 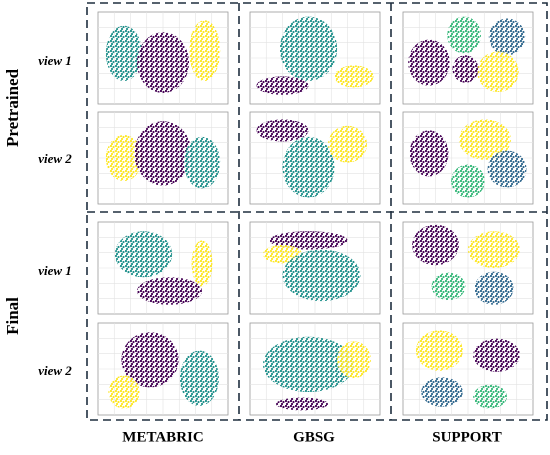 I want to click on row-label: Final, so click(x=12, y=316).